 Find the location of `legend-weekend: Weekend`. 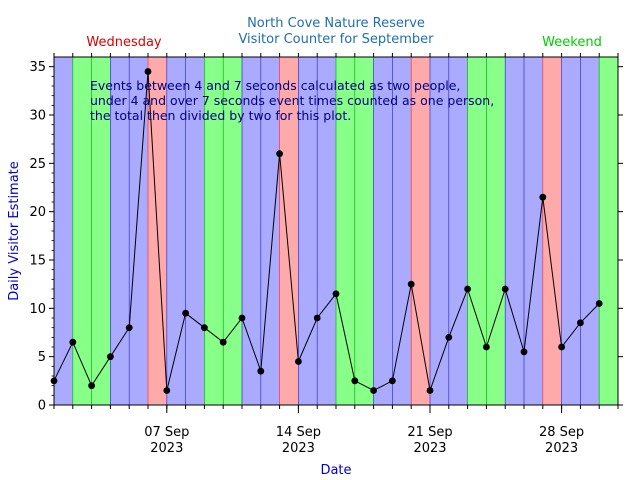

legend-weekend: Weekend is located at coordinates (572, 42).